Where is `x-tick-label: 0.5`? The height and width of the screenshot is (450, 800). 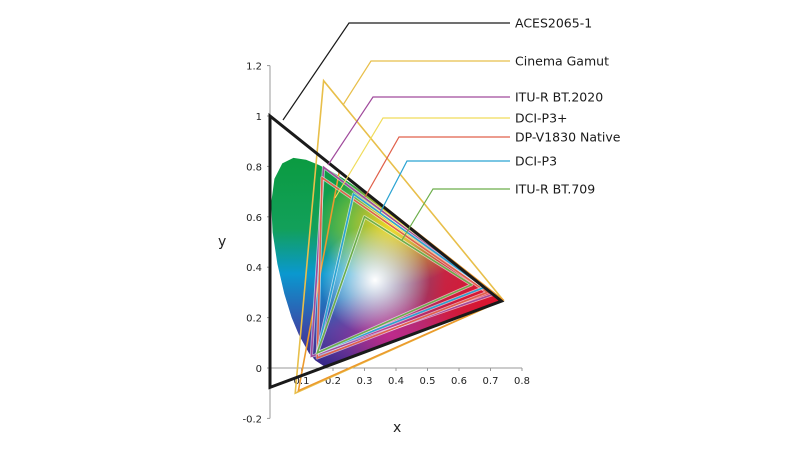
x-tick-label: 0.5 is located at coordinates (428, 381).